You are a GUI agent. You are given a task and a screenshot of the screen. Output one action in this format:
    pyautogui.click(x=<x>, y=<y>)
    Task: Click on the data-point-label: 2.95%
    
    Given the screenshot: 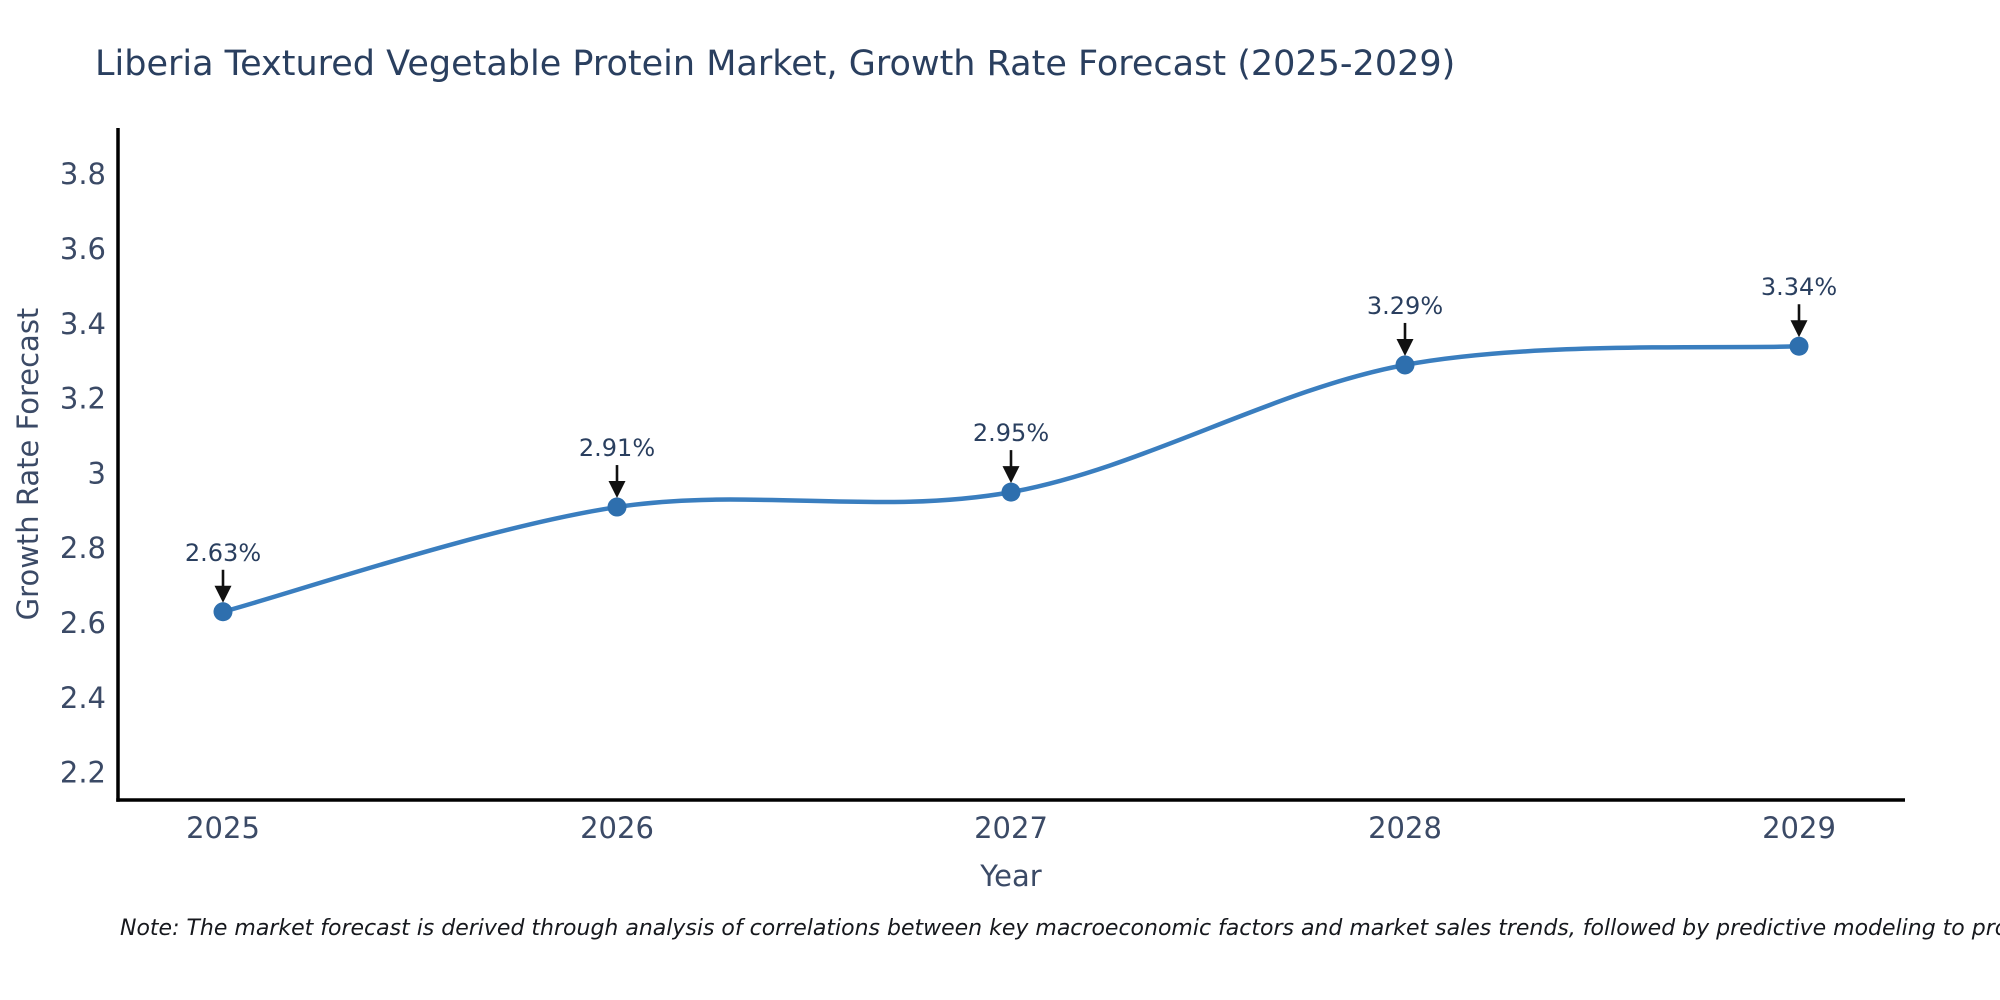 What is the action you would take?
    pyautogui.click(x=1011, y=433)
    